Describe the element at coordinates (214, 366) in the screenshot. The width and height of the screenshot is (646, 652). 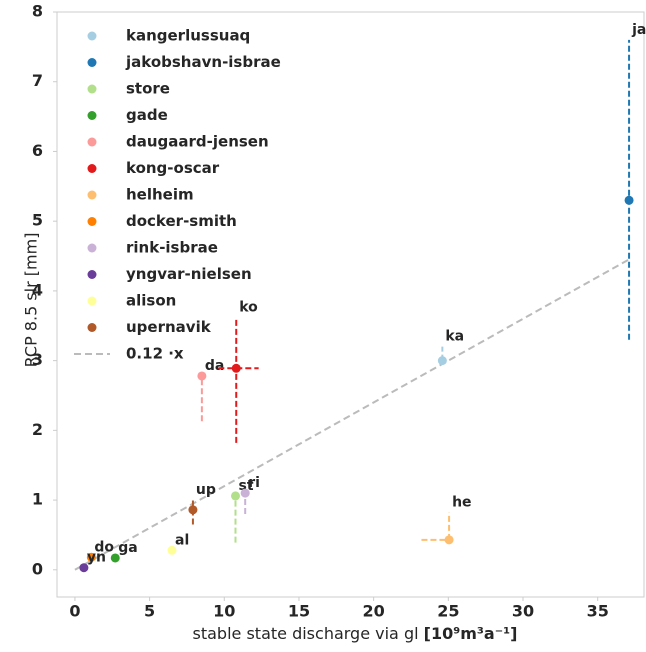
I see `point-label: da` at that location.